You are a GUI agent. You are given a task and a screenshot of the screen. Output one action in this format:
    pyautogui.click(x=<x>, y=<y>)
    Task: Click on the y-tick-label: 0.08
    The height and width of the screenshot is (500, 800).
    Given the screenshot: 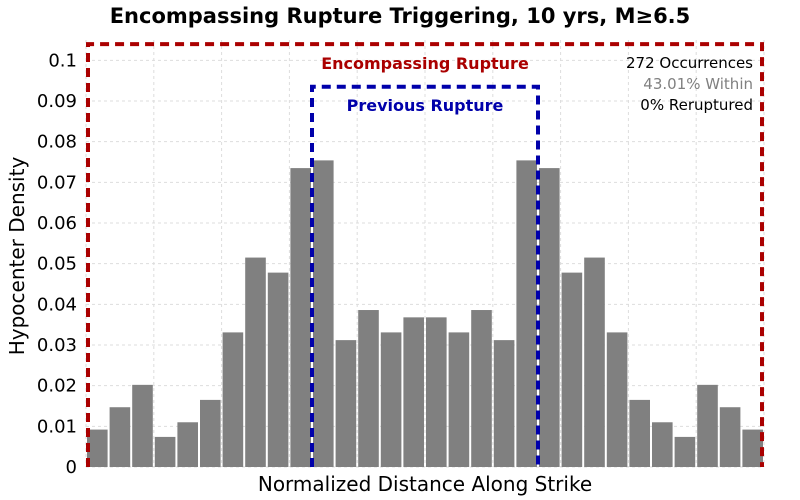 What is the action you would take?
    pyautogui.click(x=57, y=142)
    